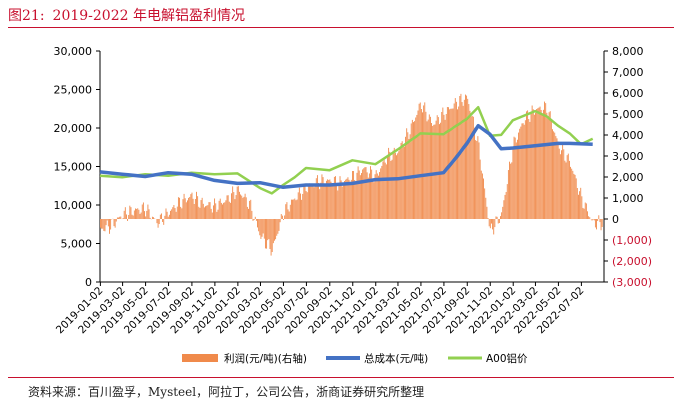 Image resolution: width=682 pixels, height=404 pixels. Describe the element at coordinates (632, 282) in the screenshot. I see `right-tick-label: (3,000)` at that location.